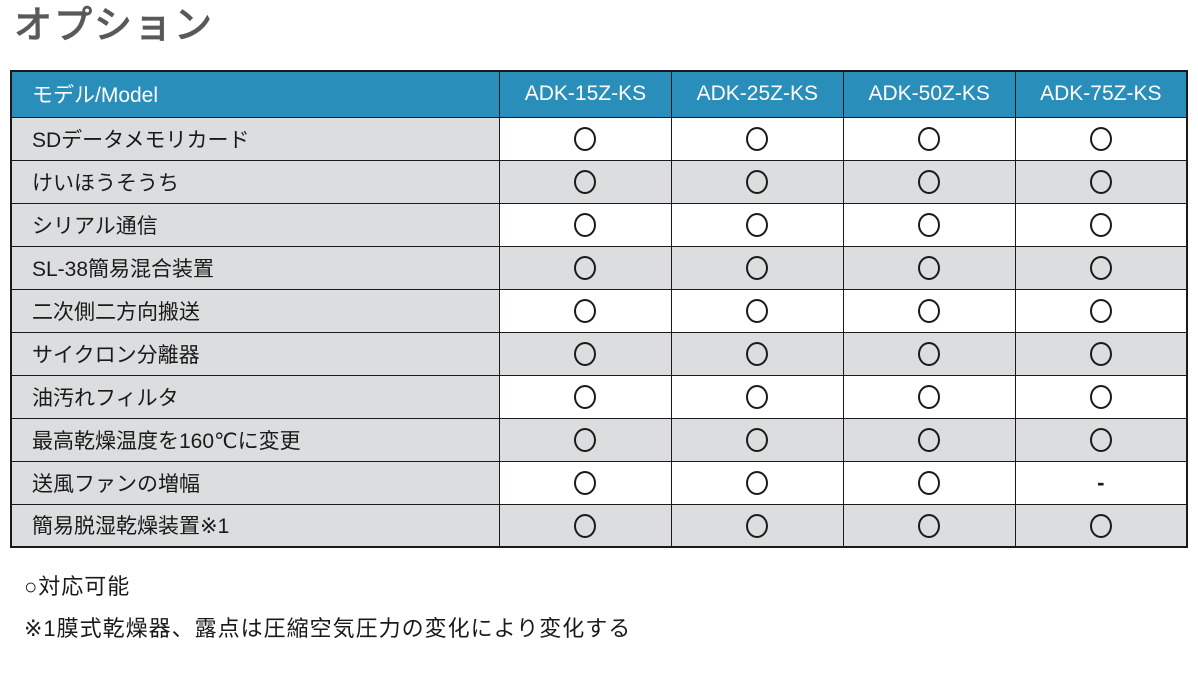 This screenshot has height=685, width=1198. Describe the element at coordinates (599, 396) in the screenshot. I see `table-row: 油汚れフィルタ` at that location.